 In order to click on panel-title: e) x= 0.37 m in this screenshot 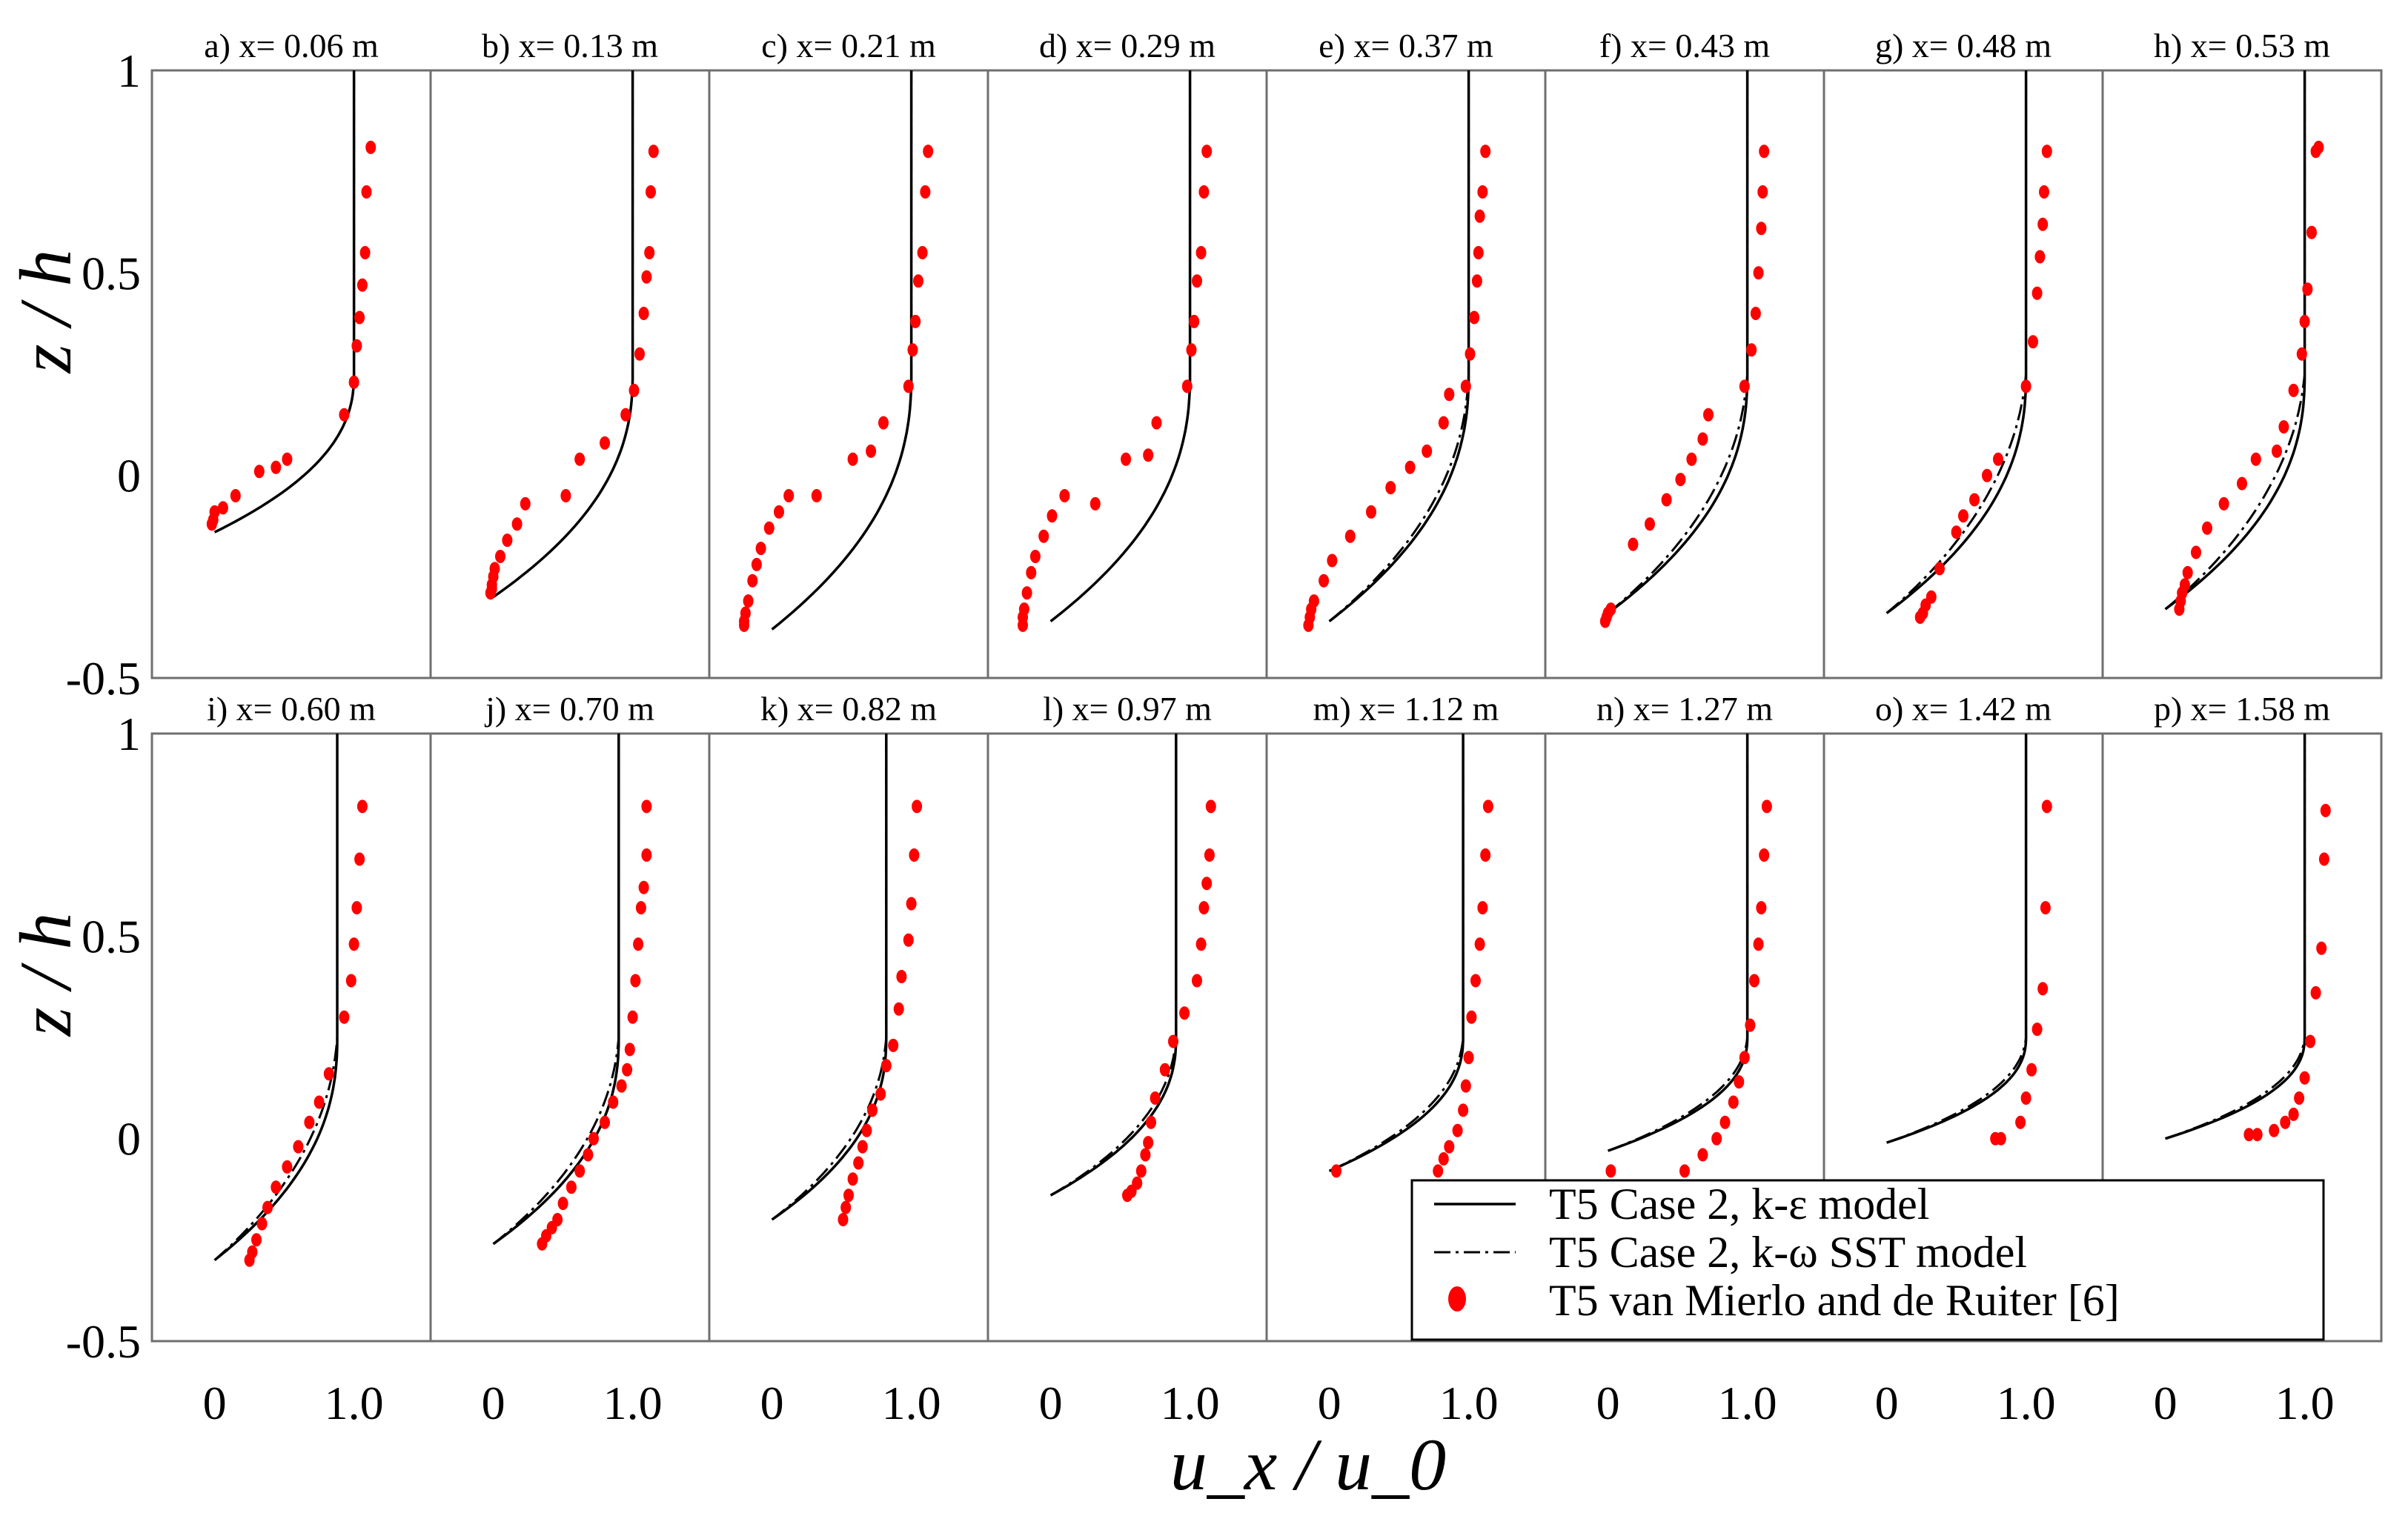, I will do `click(1406, 45)`.